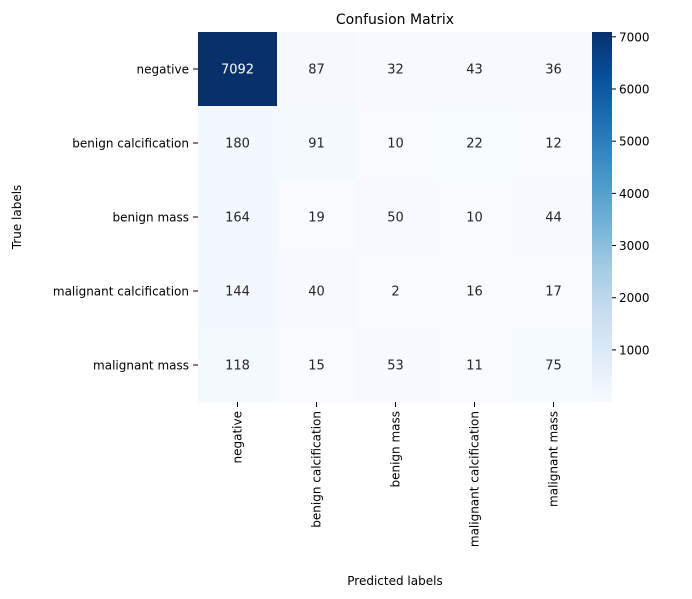 This screenshot has width=692, height=599. What do you see at coordinates (554, 459) in the screenshot?
I see `x-tick-label-4: malignant mass` at bounding box center [554, 459].